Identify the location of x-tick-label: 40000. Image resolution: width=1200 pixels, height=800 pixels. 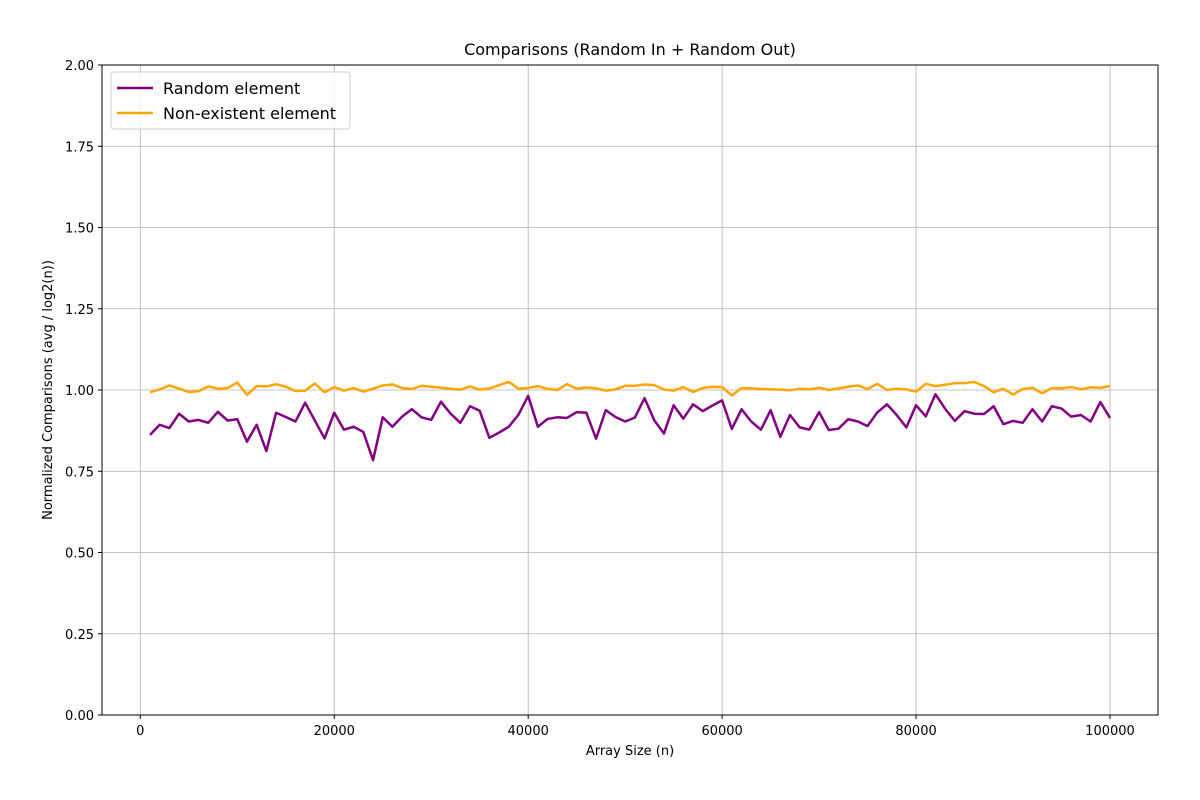
(528, 731).